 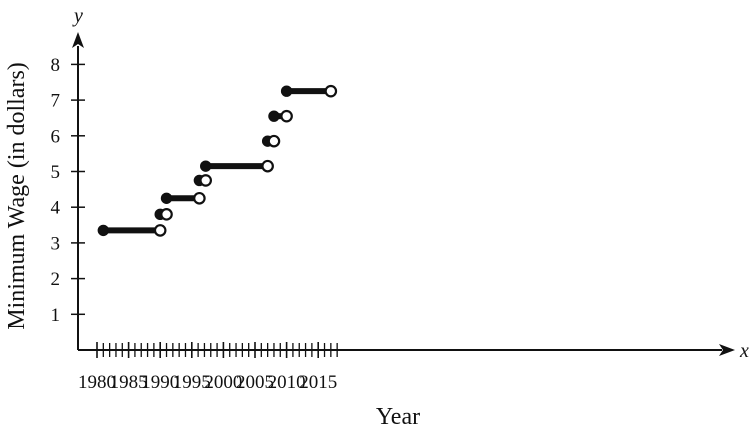 What do you see at coordinates (56, 172) in the screenshot?
I see `y-tick-label: 5` at bounding box center [56, 172].